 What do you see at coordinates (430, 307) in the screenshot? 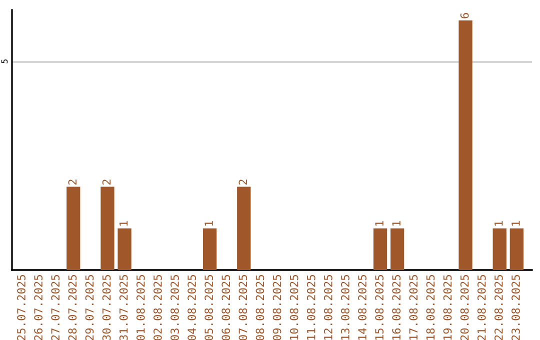
I see `x-tick-label: 18.08.2025` at bounding box center [430, 307].